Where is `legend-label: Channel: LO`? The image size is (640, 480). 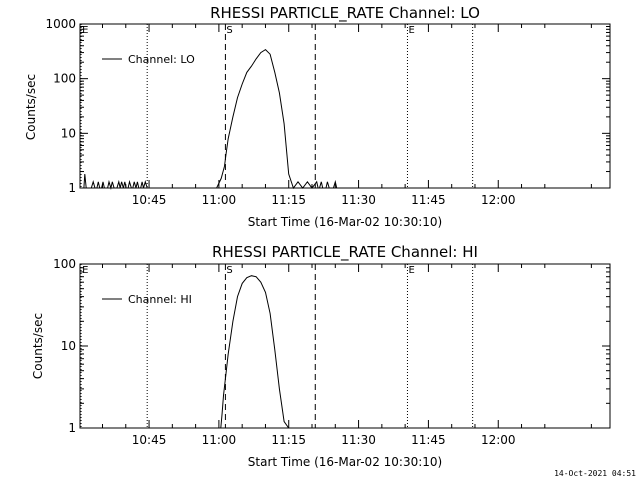
legend-label: Channel: LO is located at coordinates (161, 59).